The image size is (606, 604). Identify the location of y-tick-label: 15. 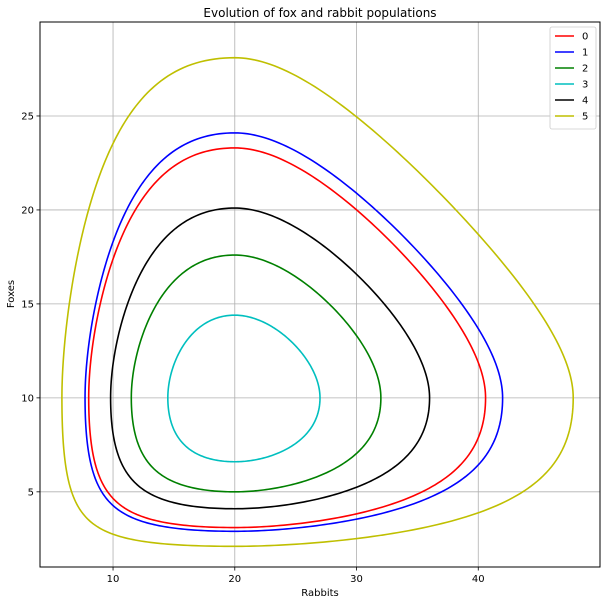
(27, 304).